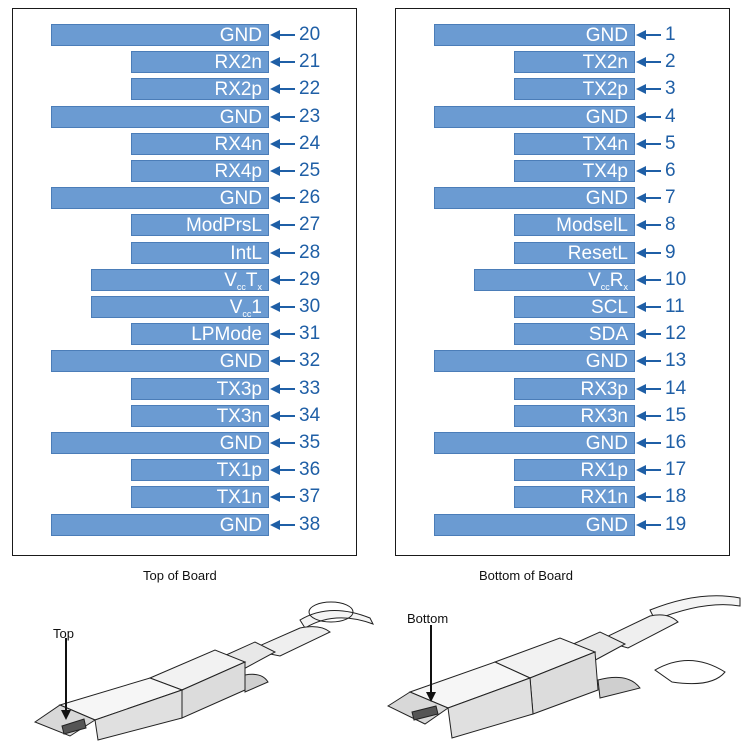 This screenshot has width=743, height=742. I want to click on pin-row-11: SCL 11, so click(562, 307).